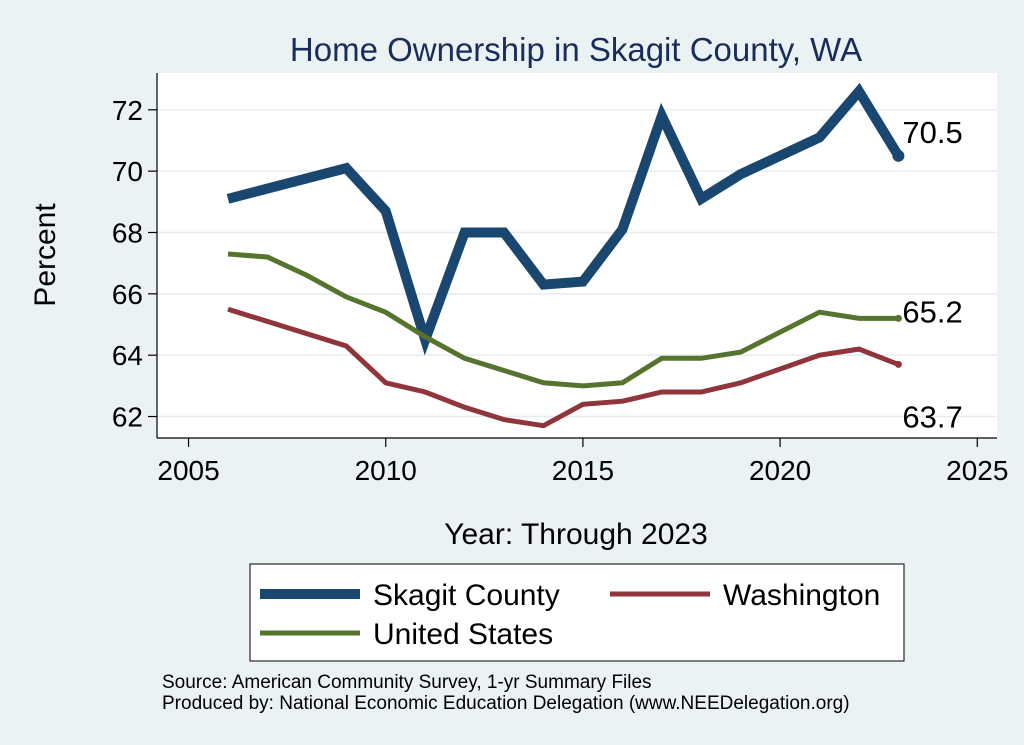 Image resolution: width=1024 pixels, height=745 pixels. Describe the element at coordinates (188, 470) in the screenshot. I see `x-tick-label: 2005` at that location.